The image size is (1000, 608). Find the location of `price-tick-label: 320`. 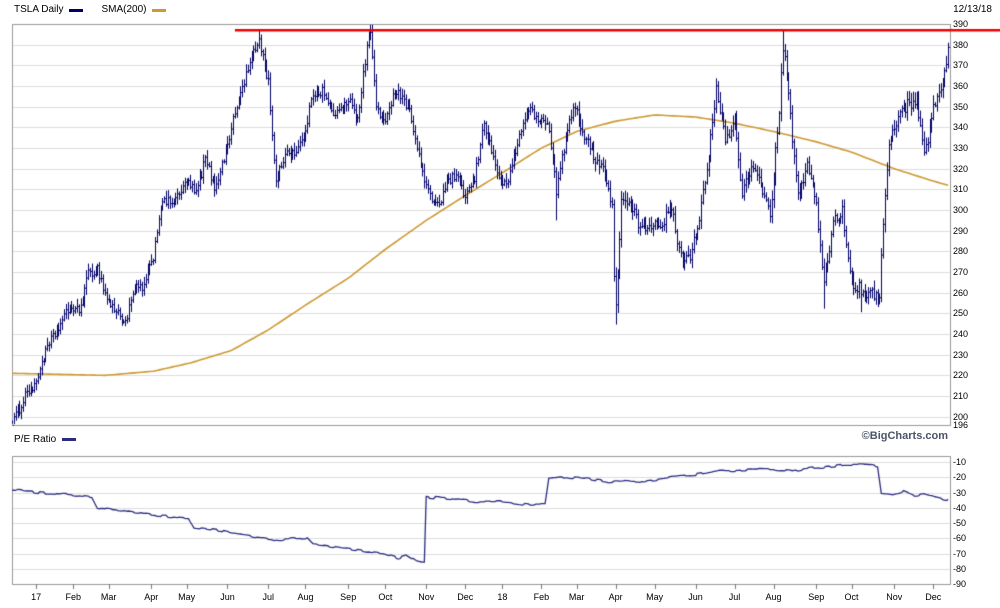

price-tick-label: 320 is located at coordinates (961, 168).